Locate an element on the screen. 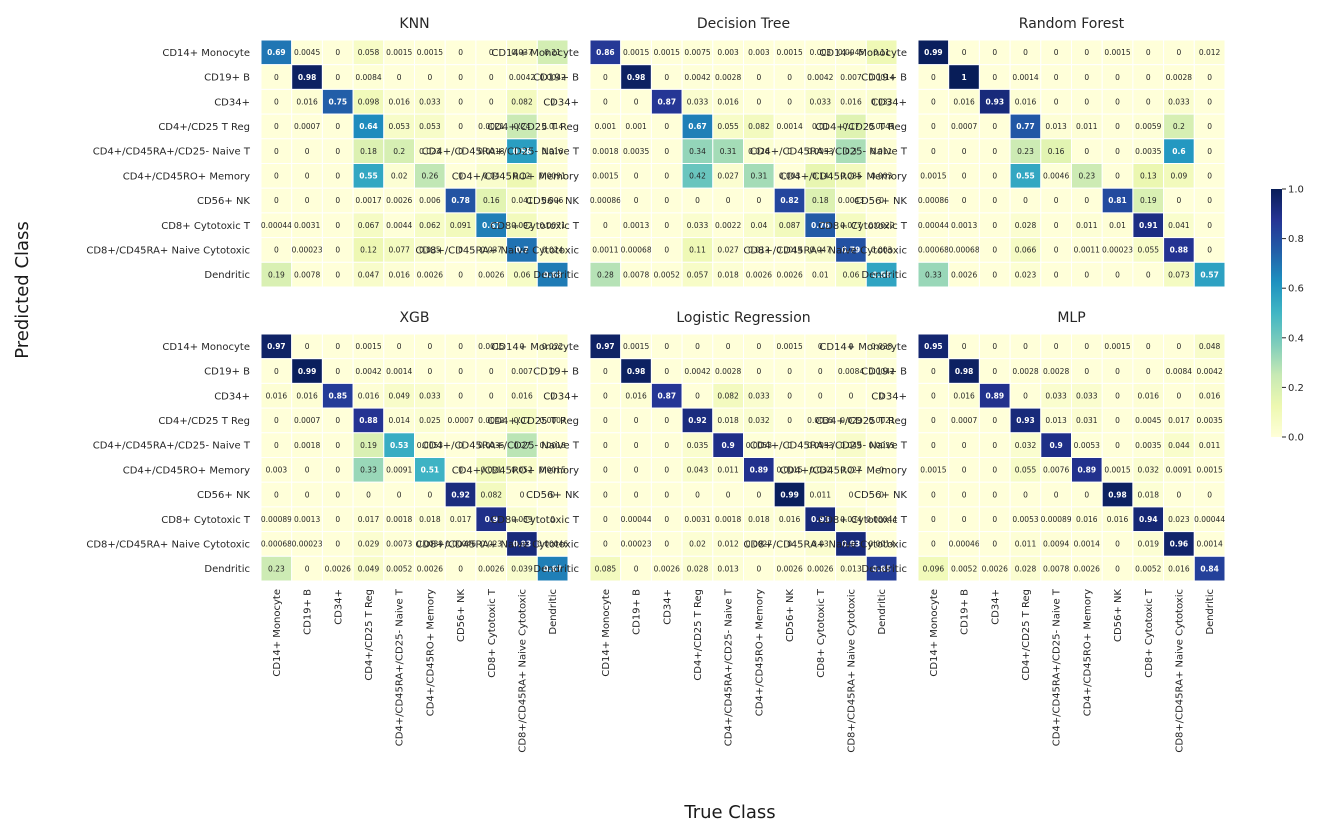 The width and height of the screenshot is (1332, 824). cell-value-label: 0.11 is located at coordinates (881, 52).